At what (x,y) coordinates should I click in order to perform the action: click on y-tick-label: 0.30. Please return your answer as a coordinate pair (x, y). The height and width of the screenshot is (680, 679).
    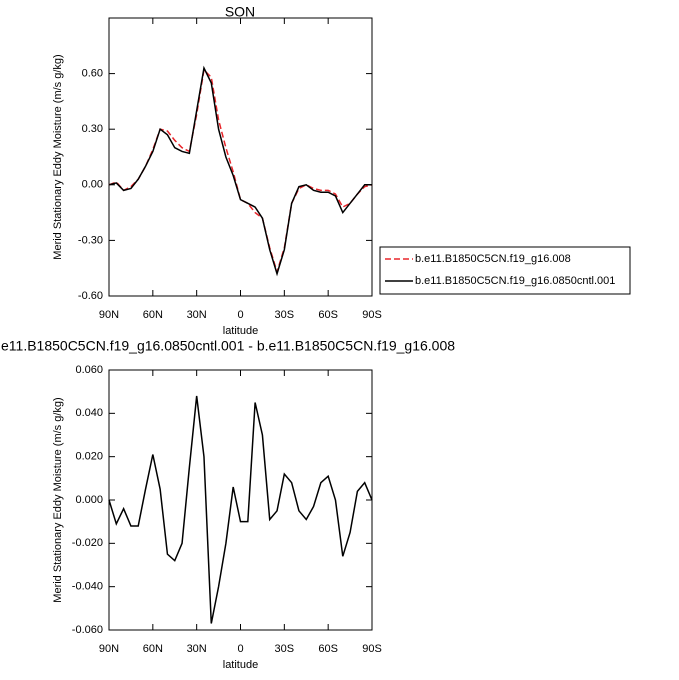
    Looking at the image, I should click on (92, 129).